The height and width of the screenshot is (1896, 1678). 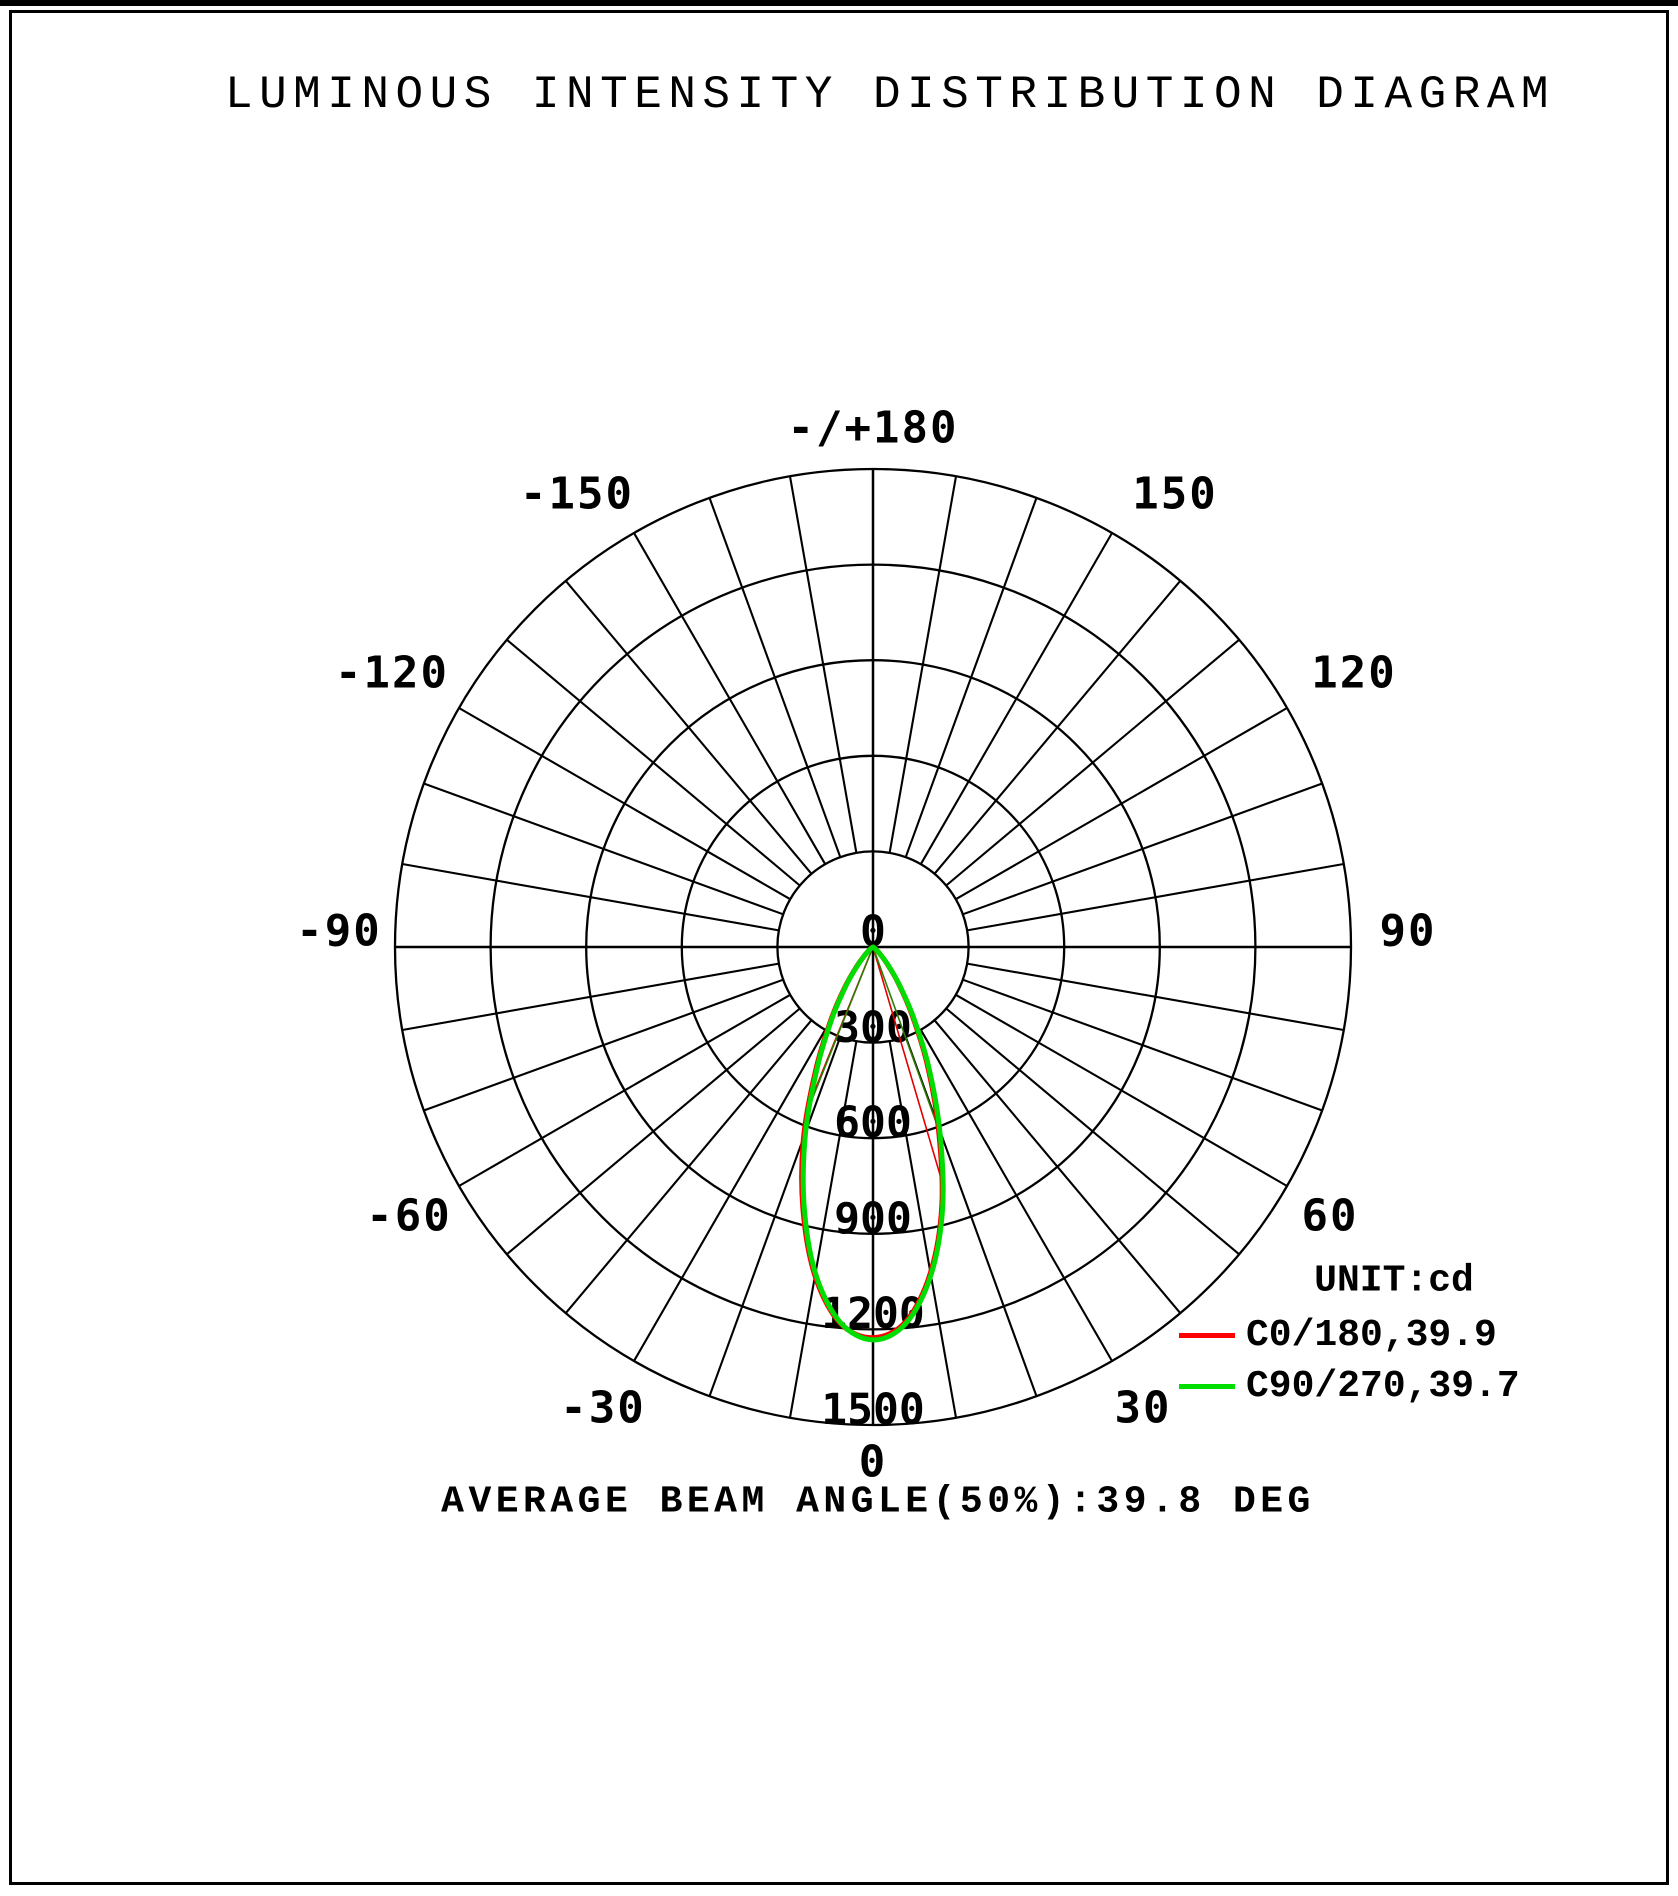 What do you see at coordinates (409, 1216) in the screenshot?
I see `angle-tick-label: -60` at bounding box center [409, 1216].